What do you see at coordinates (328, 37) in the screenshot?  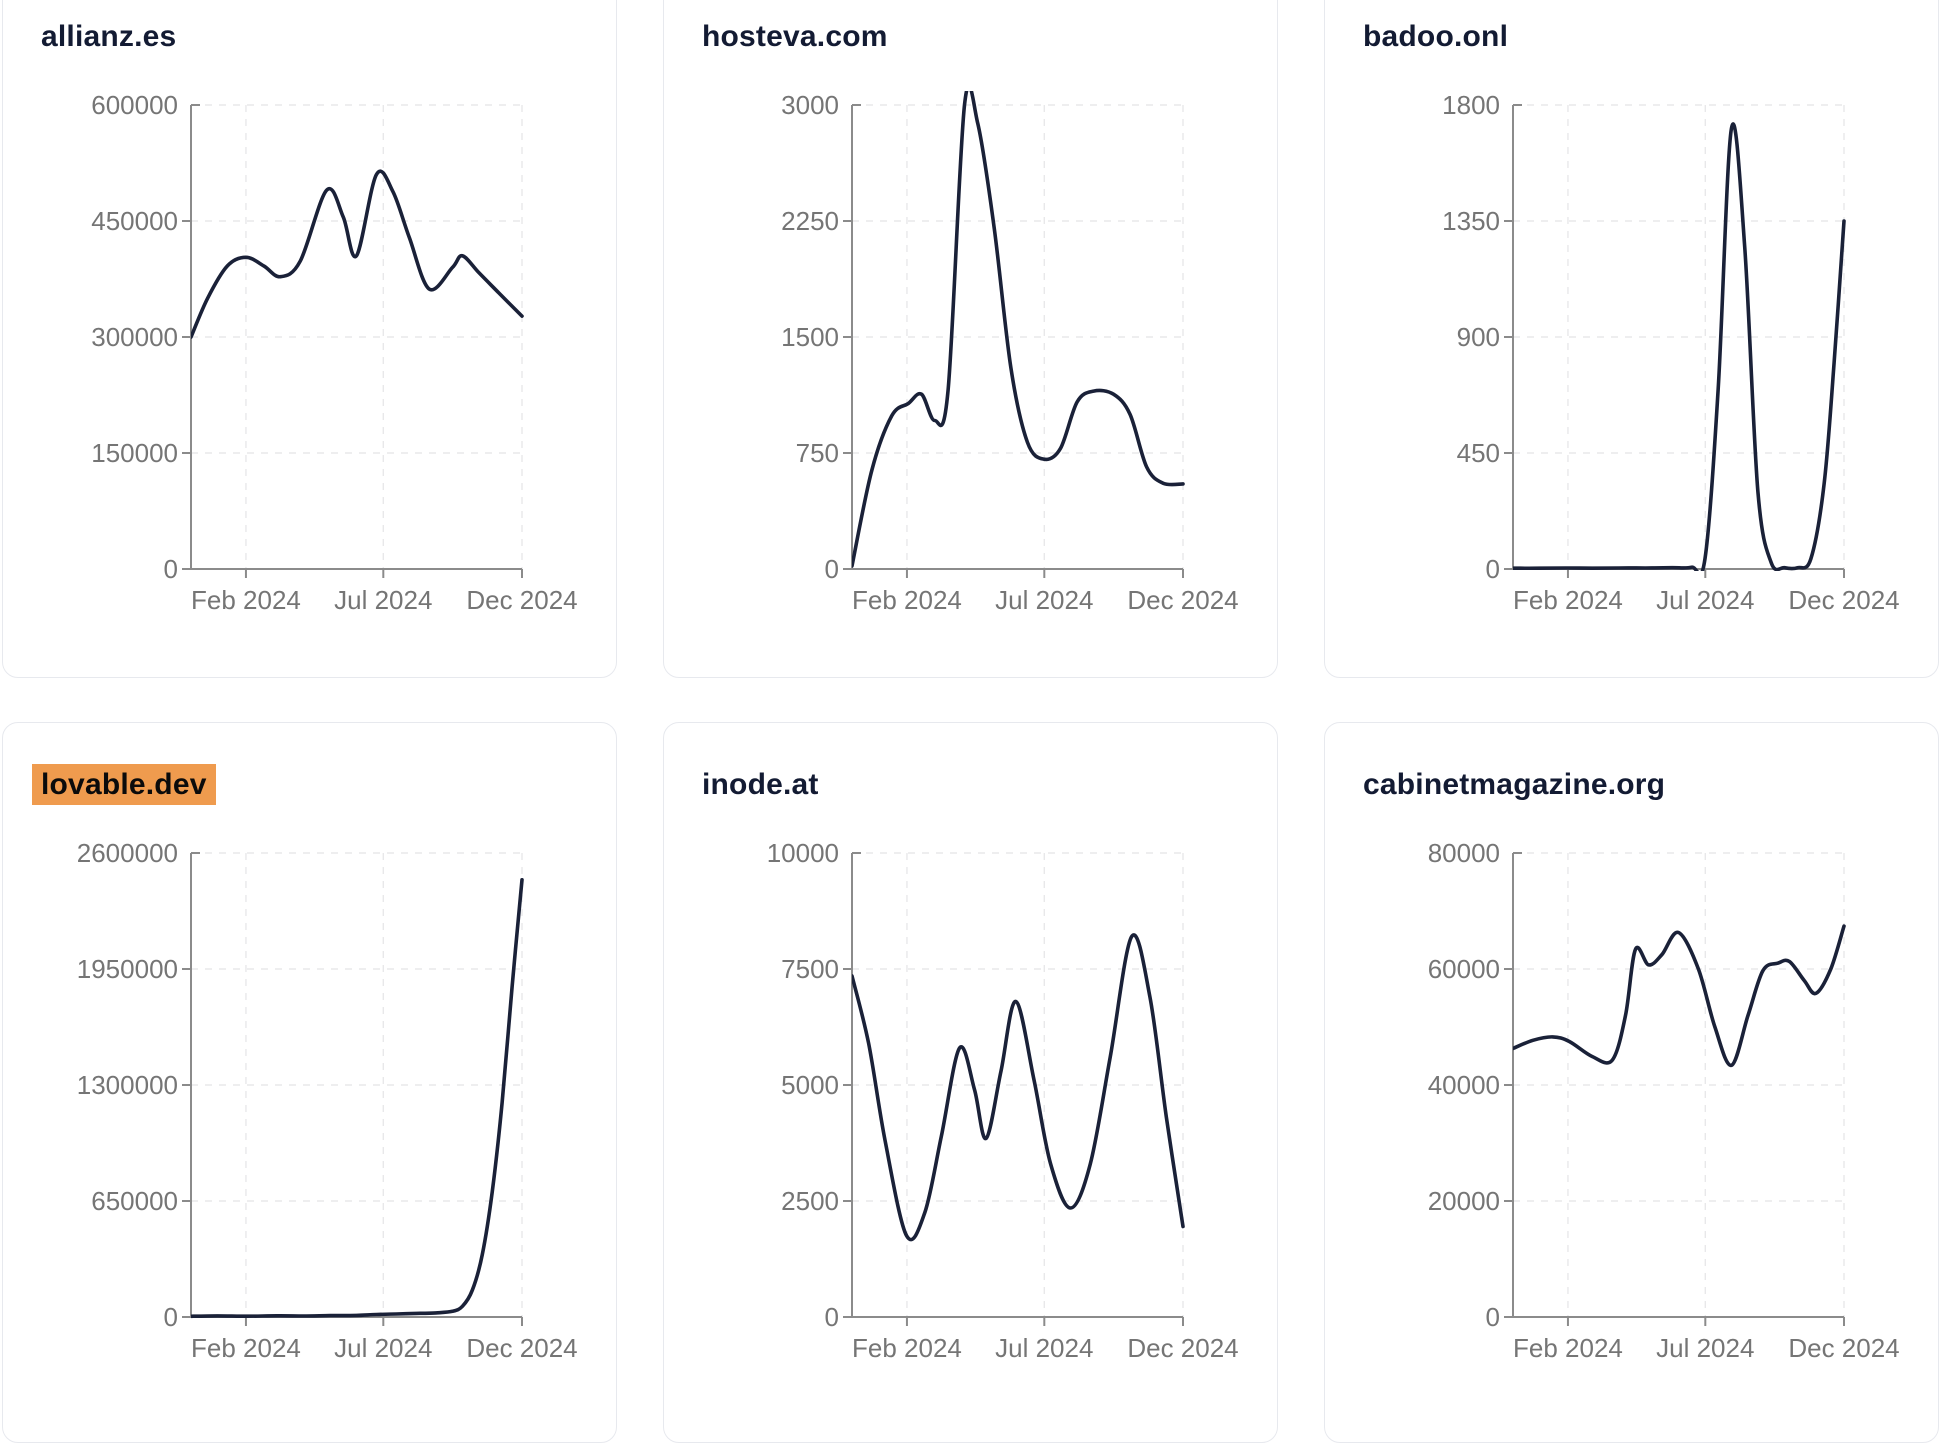 I see `chart-title: allianz.es` at bounding box center [328, 37].